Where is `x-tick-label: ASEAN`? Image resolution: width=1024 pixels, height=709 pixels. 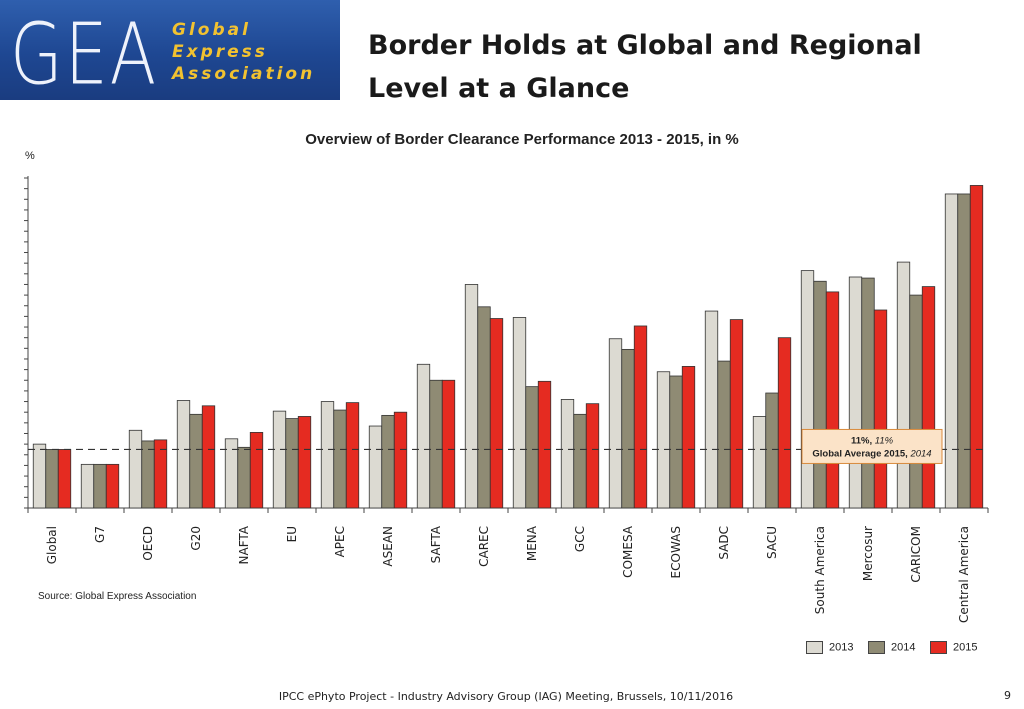
x-tick-label: ASEAN is located at coordinates (388, 546).